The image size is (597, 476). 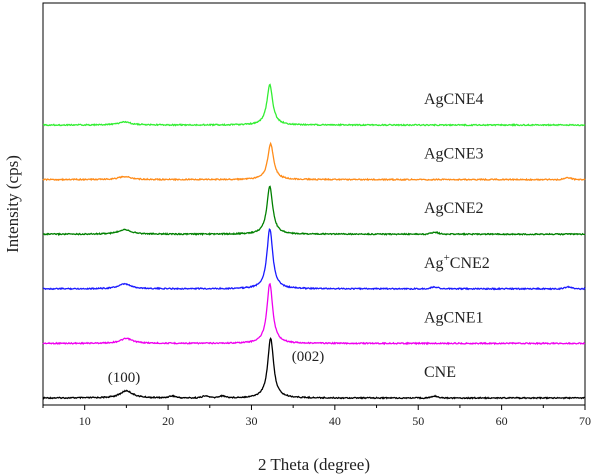 I want to click on series-label-AgCNE4: AgCNE4, so click(x=454, y=99).